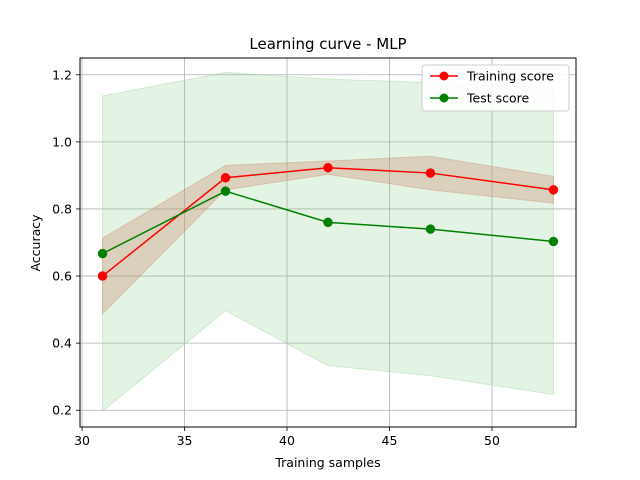  I want to click on y-axis-label: Accuracy, so click(35, 243).